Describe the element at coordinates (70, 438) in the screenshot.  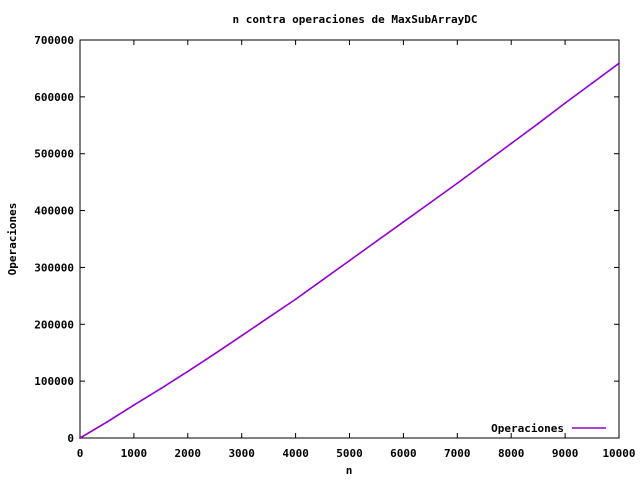
I see `y-tick-label: 0` at that location.